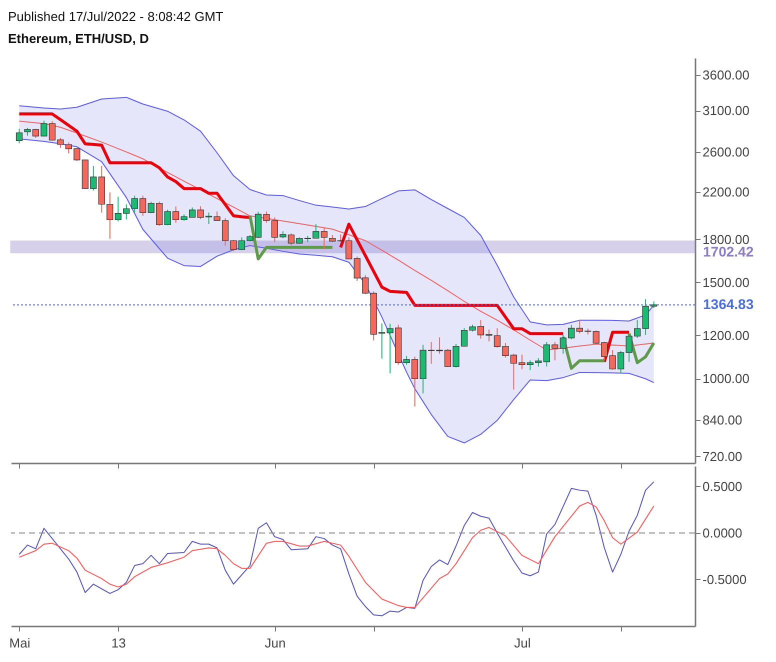 Image resolution: width=776 pixels, height=662 pixels. I want to click on y-tick-label: 720.00, so click(722, 456).